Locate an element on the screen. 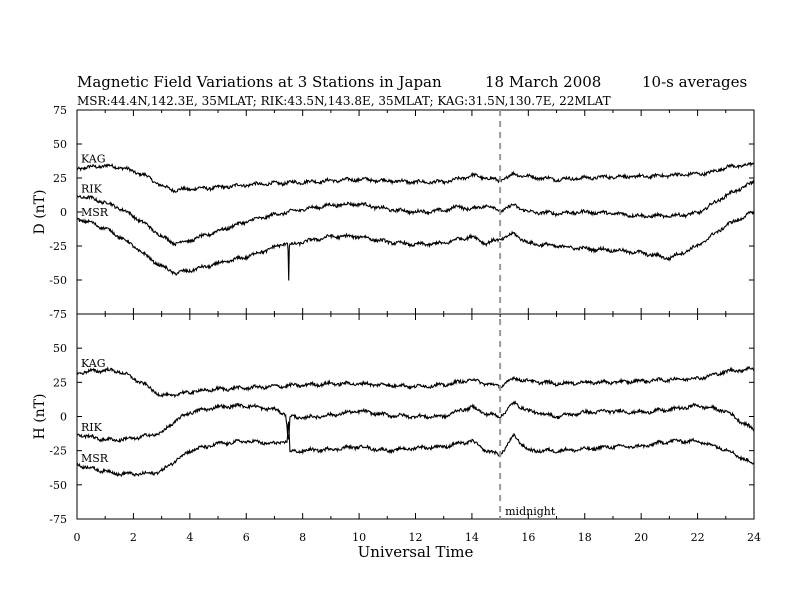 This screenshot has height=612, width=792. series-line-msr-top is located at coordinates (415, 245).